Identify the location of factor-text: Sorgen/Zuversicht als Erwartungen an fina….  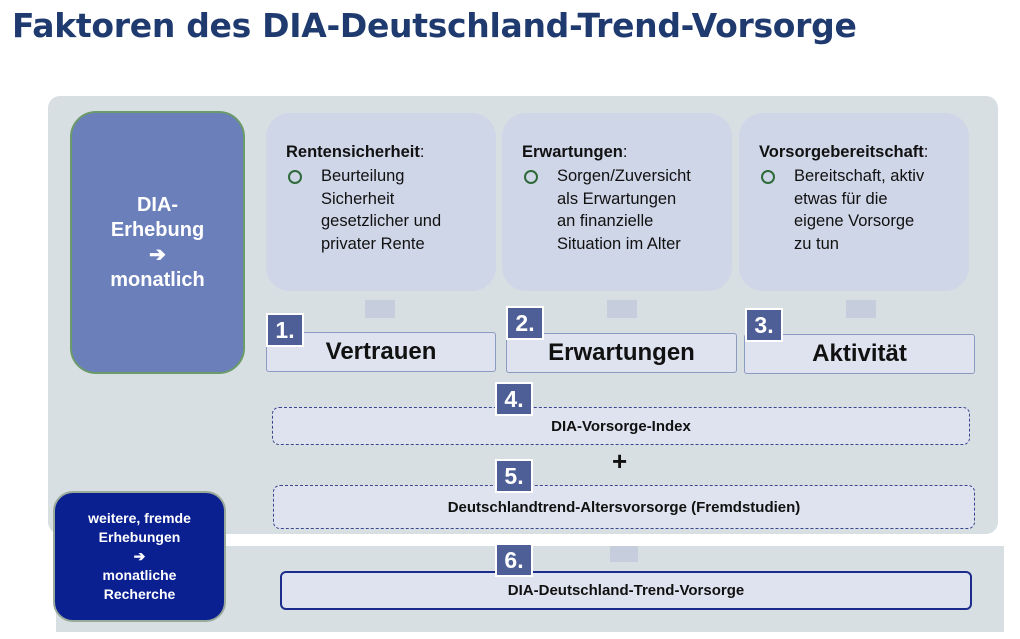
(624, 210).